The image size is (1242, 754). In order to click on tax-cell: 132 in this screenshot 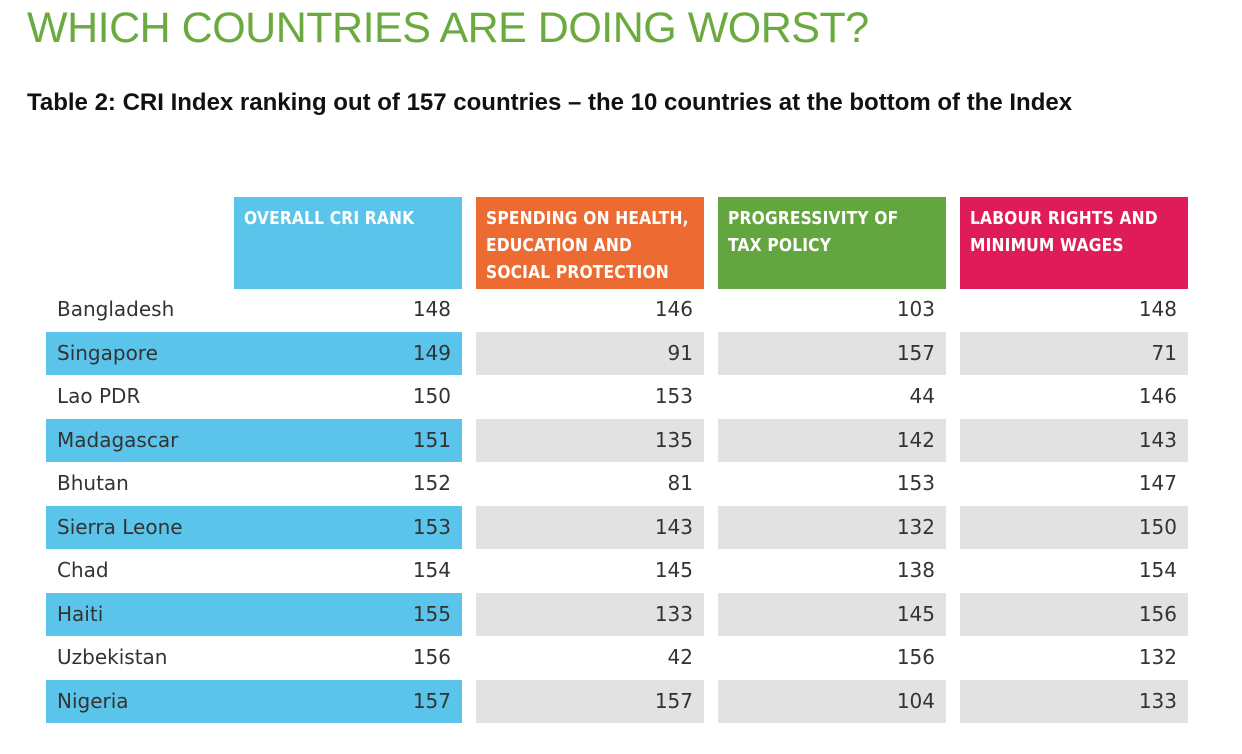, I will do `click(832, 527)`.